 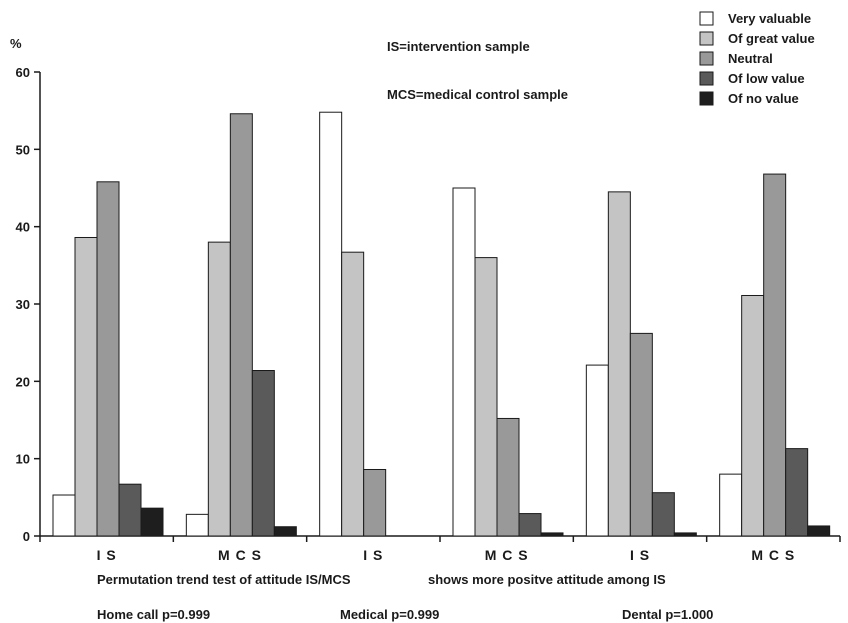 What do you see at coordinates (750, 58) in the screenshot?
I see `legend-label: Neutral` at bounding box center [750, 58].